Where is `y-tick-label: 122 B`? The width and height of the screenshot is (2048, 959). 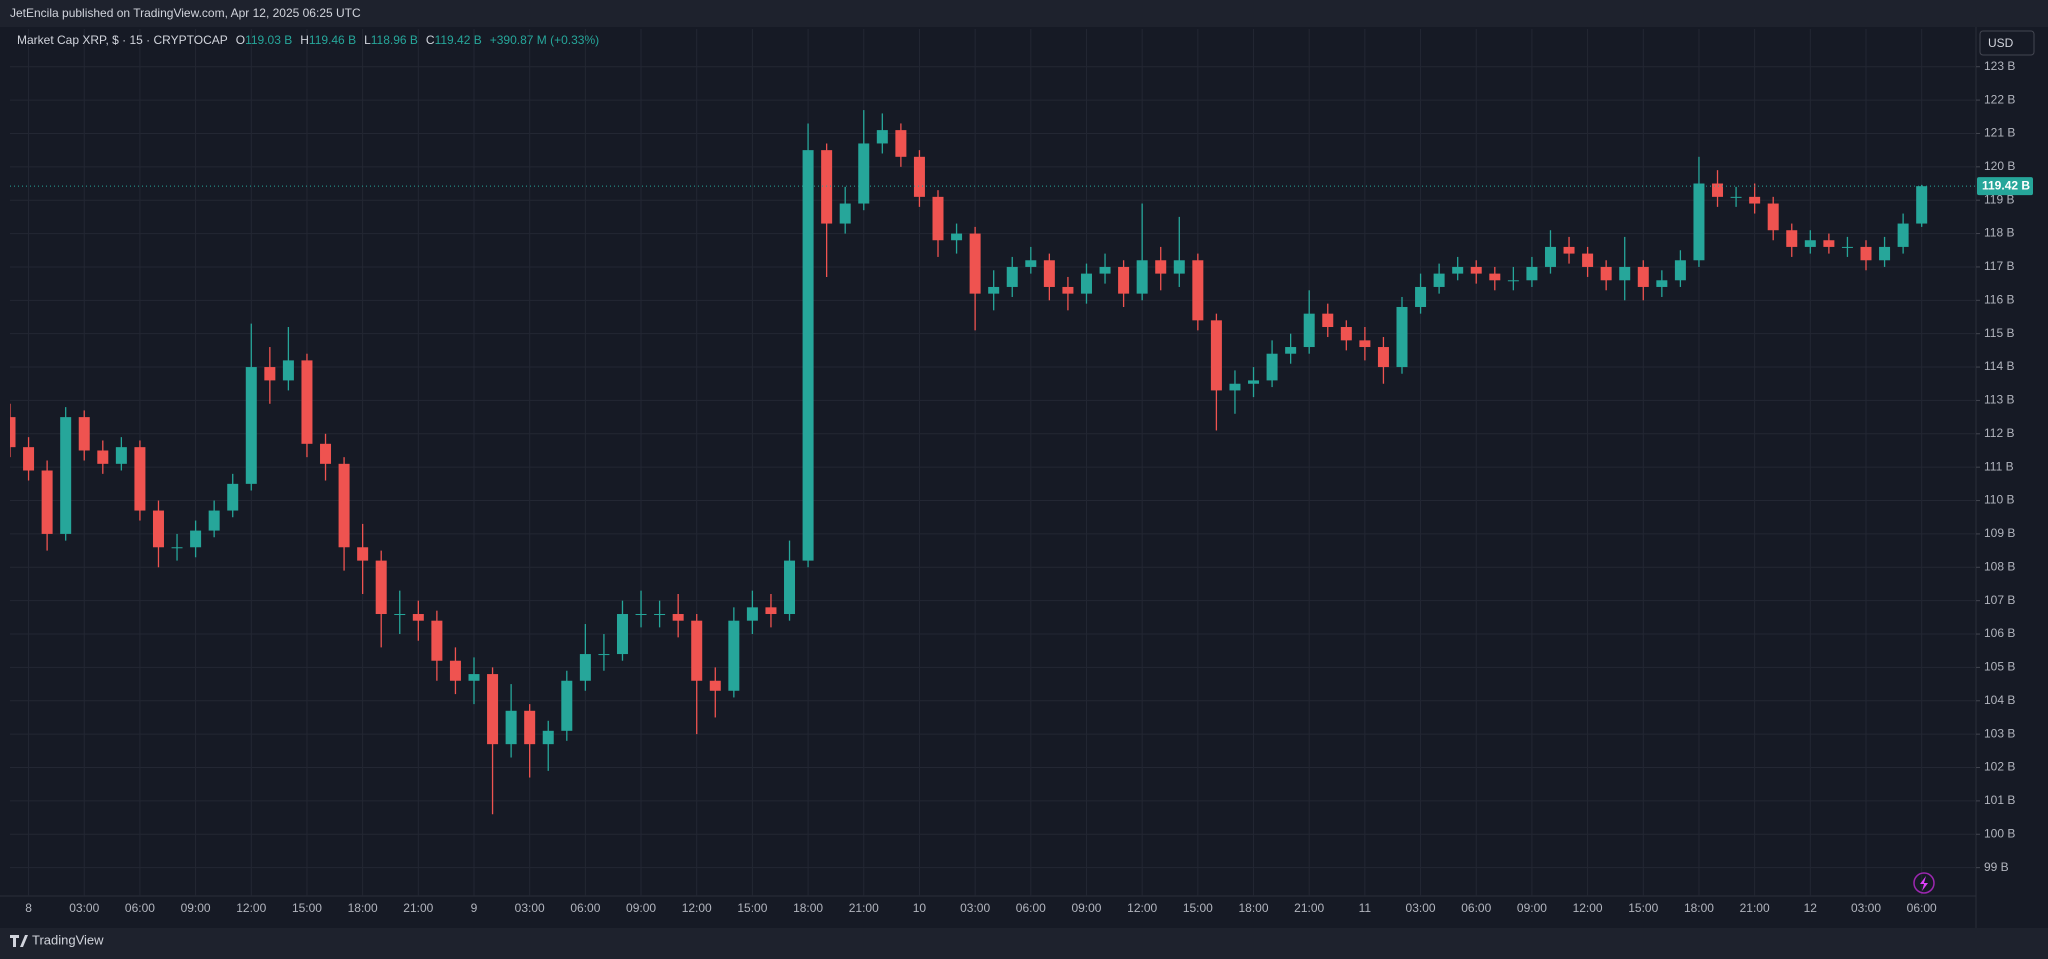 y-tick-label: 122 B is located at coordinates (1999, 99).